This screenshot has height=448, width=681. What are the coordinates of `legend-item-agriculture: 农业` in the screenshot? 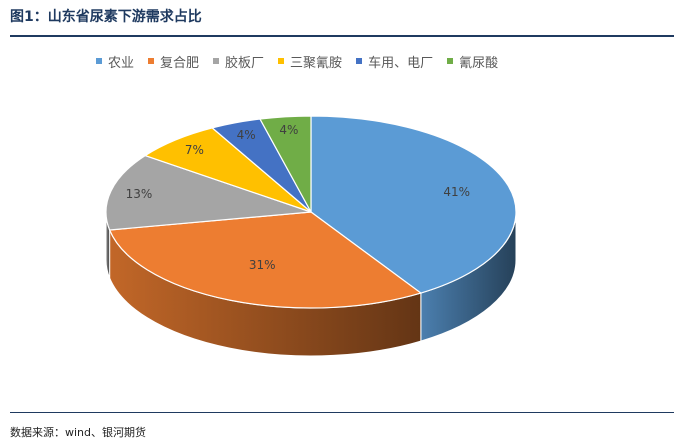 It's located at (115, 61).